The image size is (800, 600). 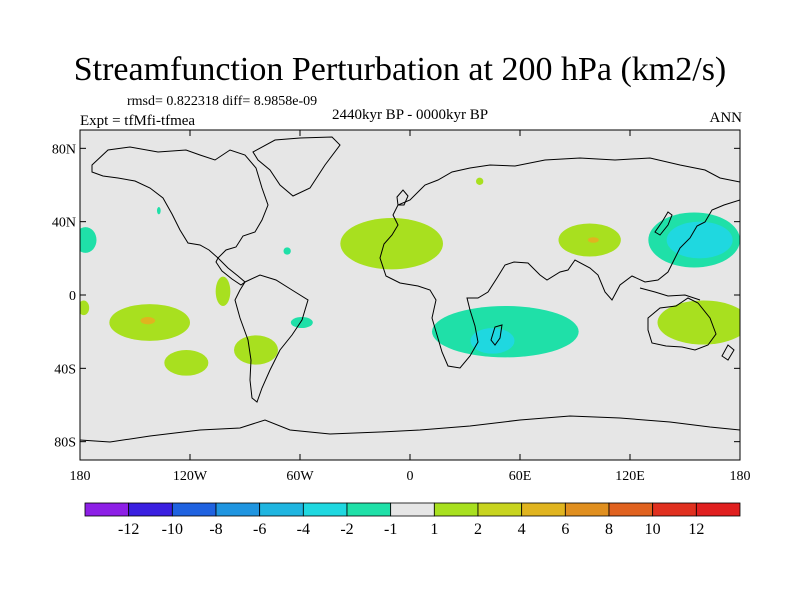 What do you see at coordinates (222, 101) in the screenshot?
I see `stats-text: rmsd= 0.822318 diff= 8.9858e-09` at bounding box center [222, 101].